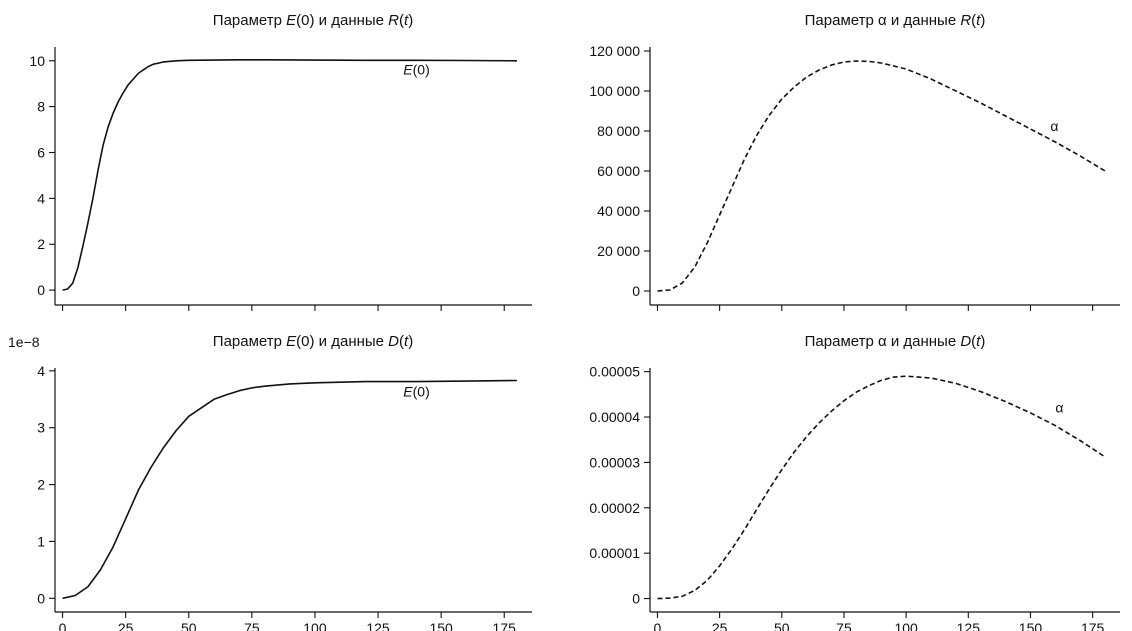 The image size is (1132, 631). What do you see at coordinates (41, 541) in the screenshot?
I see `y-tick-label: 1` at bounding box center [41, 541].